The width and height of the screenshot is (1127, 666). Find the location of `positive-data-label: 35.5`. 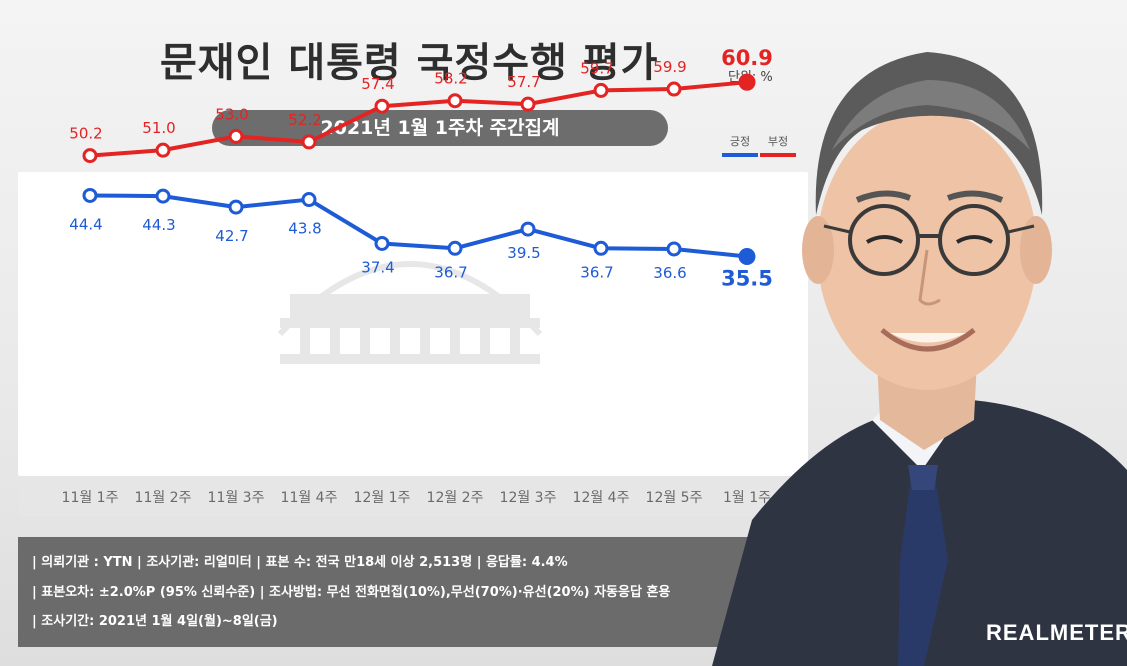

positive-data-label: 35.5 is located at coordinates (747, 279).